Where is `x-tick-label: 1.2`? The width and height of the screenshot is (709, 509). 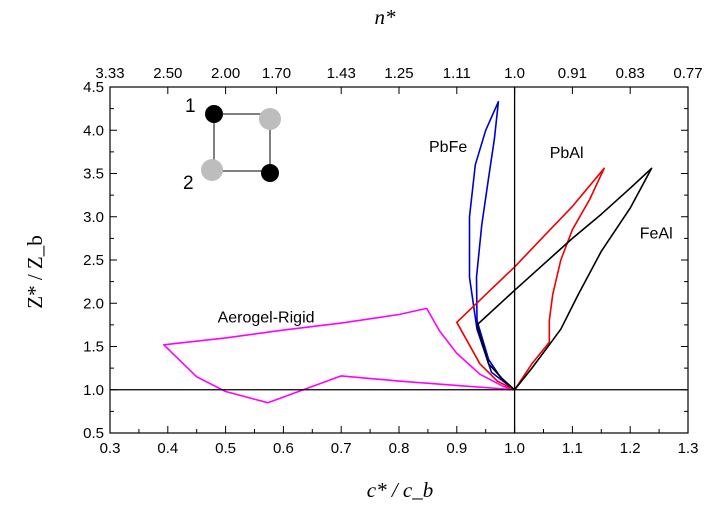
x-tick-label: 1.2 is located at coordinates (630, 448).